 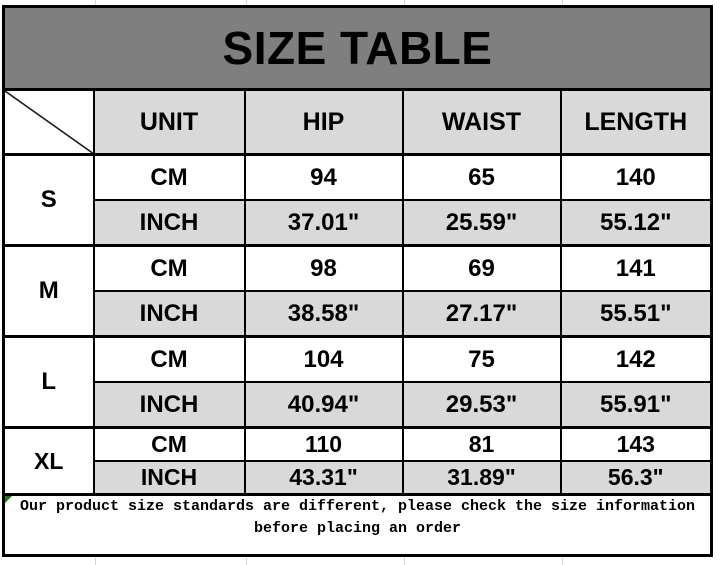 I want to click on cell-l-cm-hip: 104, so click(x=323, y=359).